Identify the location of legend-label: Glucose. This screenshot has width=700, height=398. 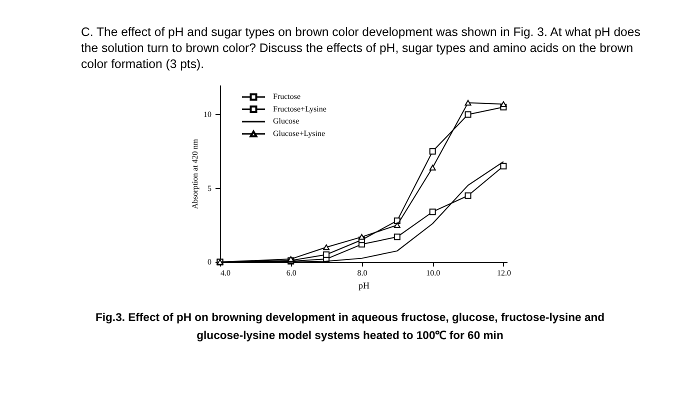
(286, 121).